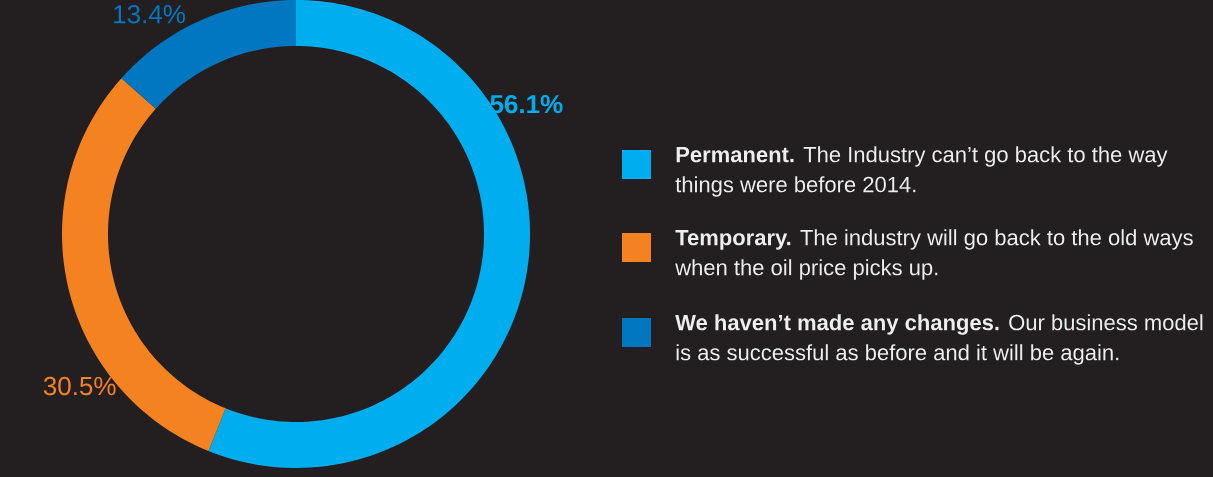 This screenshot has width=1213, height=477. I want to click on legend-label: Temporary. The industry will go back to the old ways when the oil price picks up., so click(934, 254).